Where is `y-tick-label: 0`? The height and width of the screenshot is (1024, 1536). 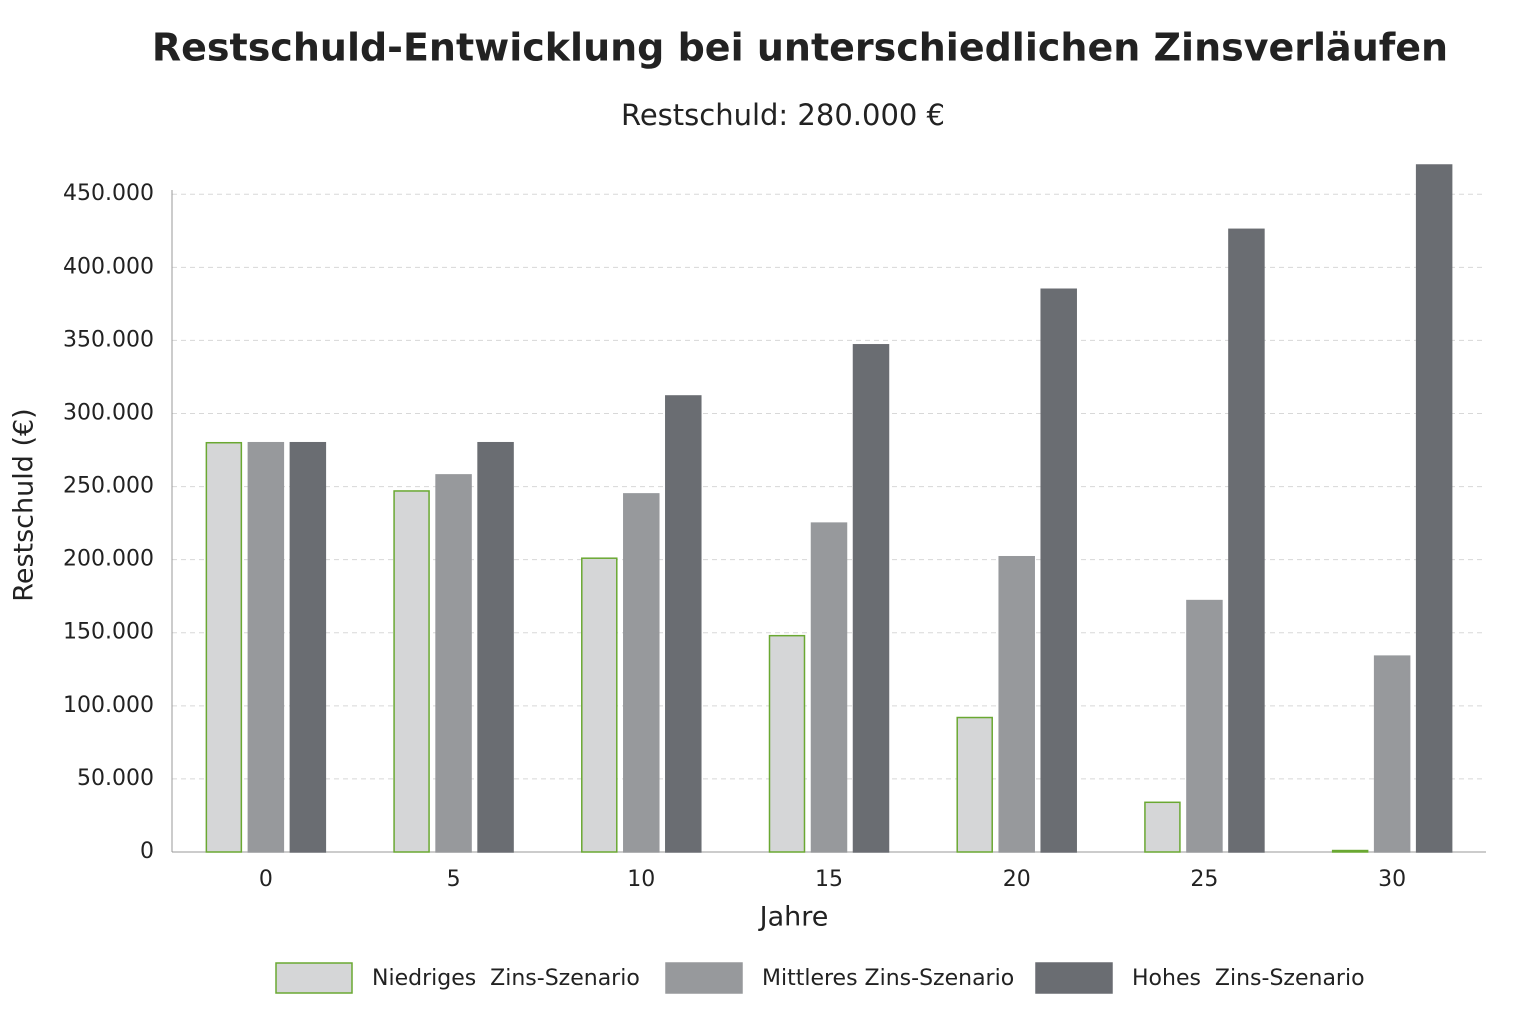
y-tick-label: 0 is located at coordinates (147, 851).